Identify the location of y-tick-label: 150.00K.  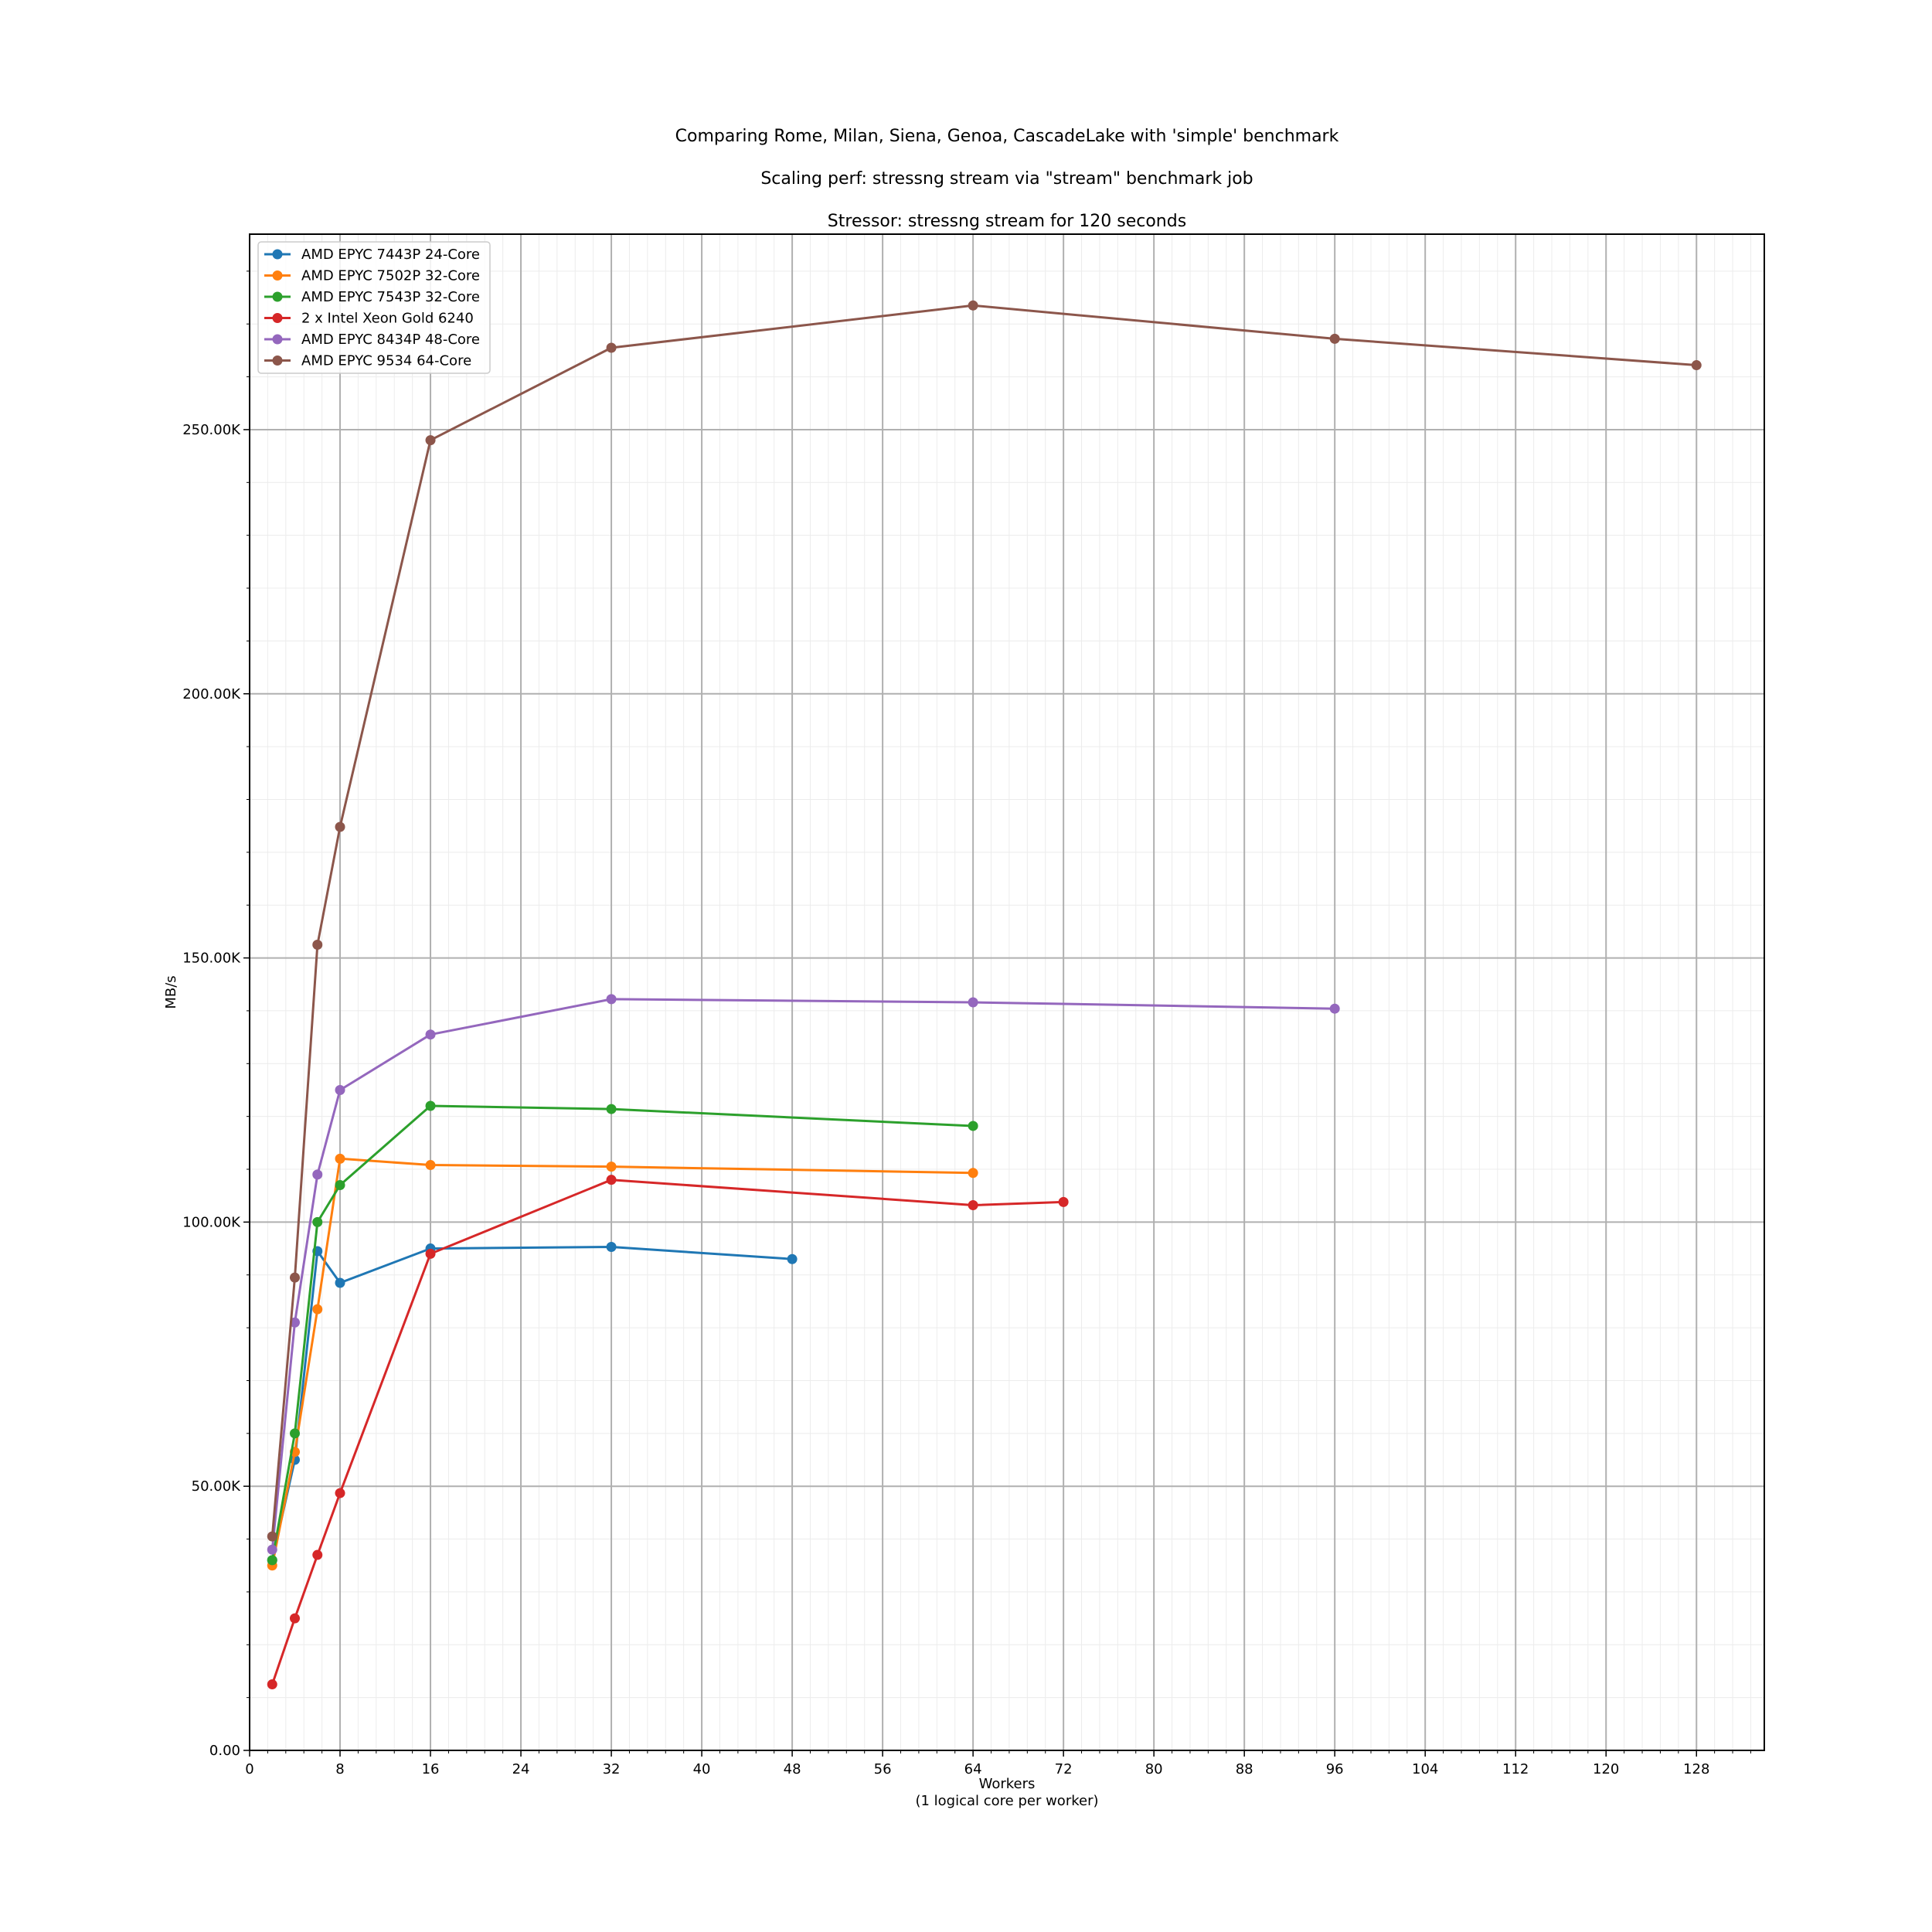
(212, 959).